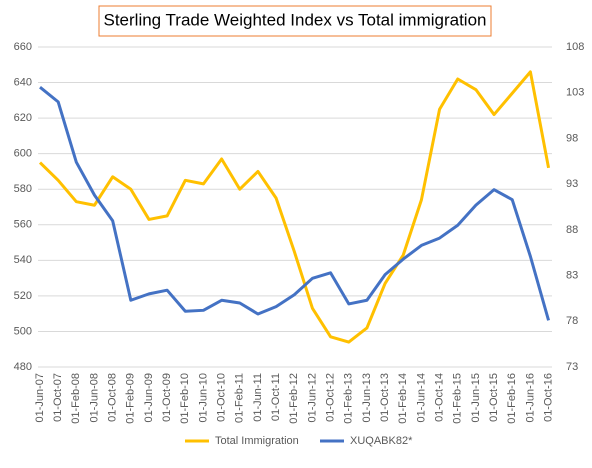 This screenshot has width=592, height=468. I want to click on x-tick-label: 01-Jun-16, so click(530, 398).